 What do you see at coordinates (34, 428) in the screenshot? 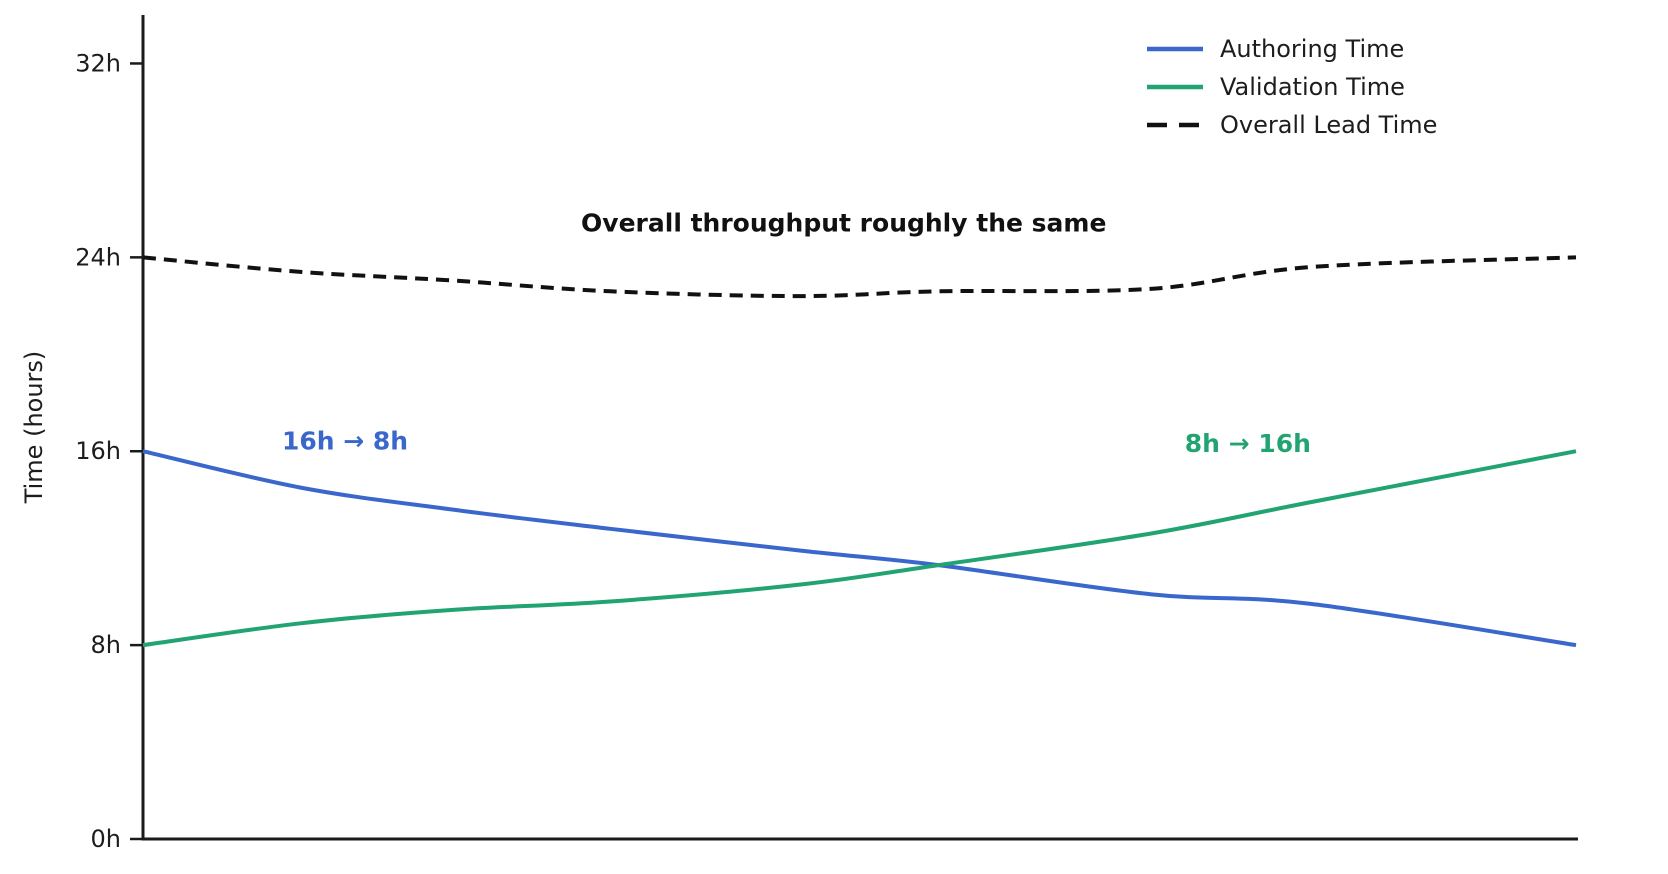
I see `y-axis-title: Time (hours)` at bounding box center [34, 428].